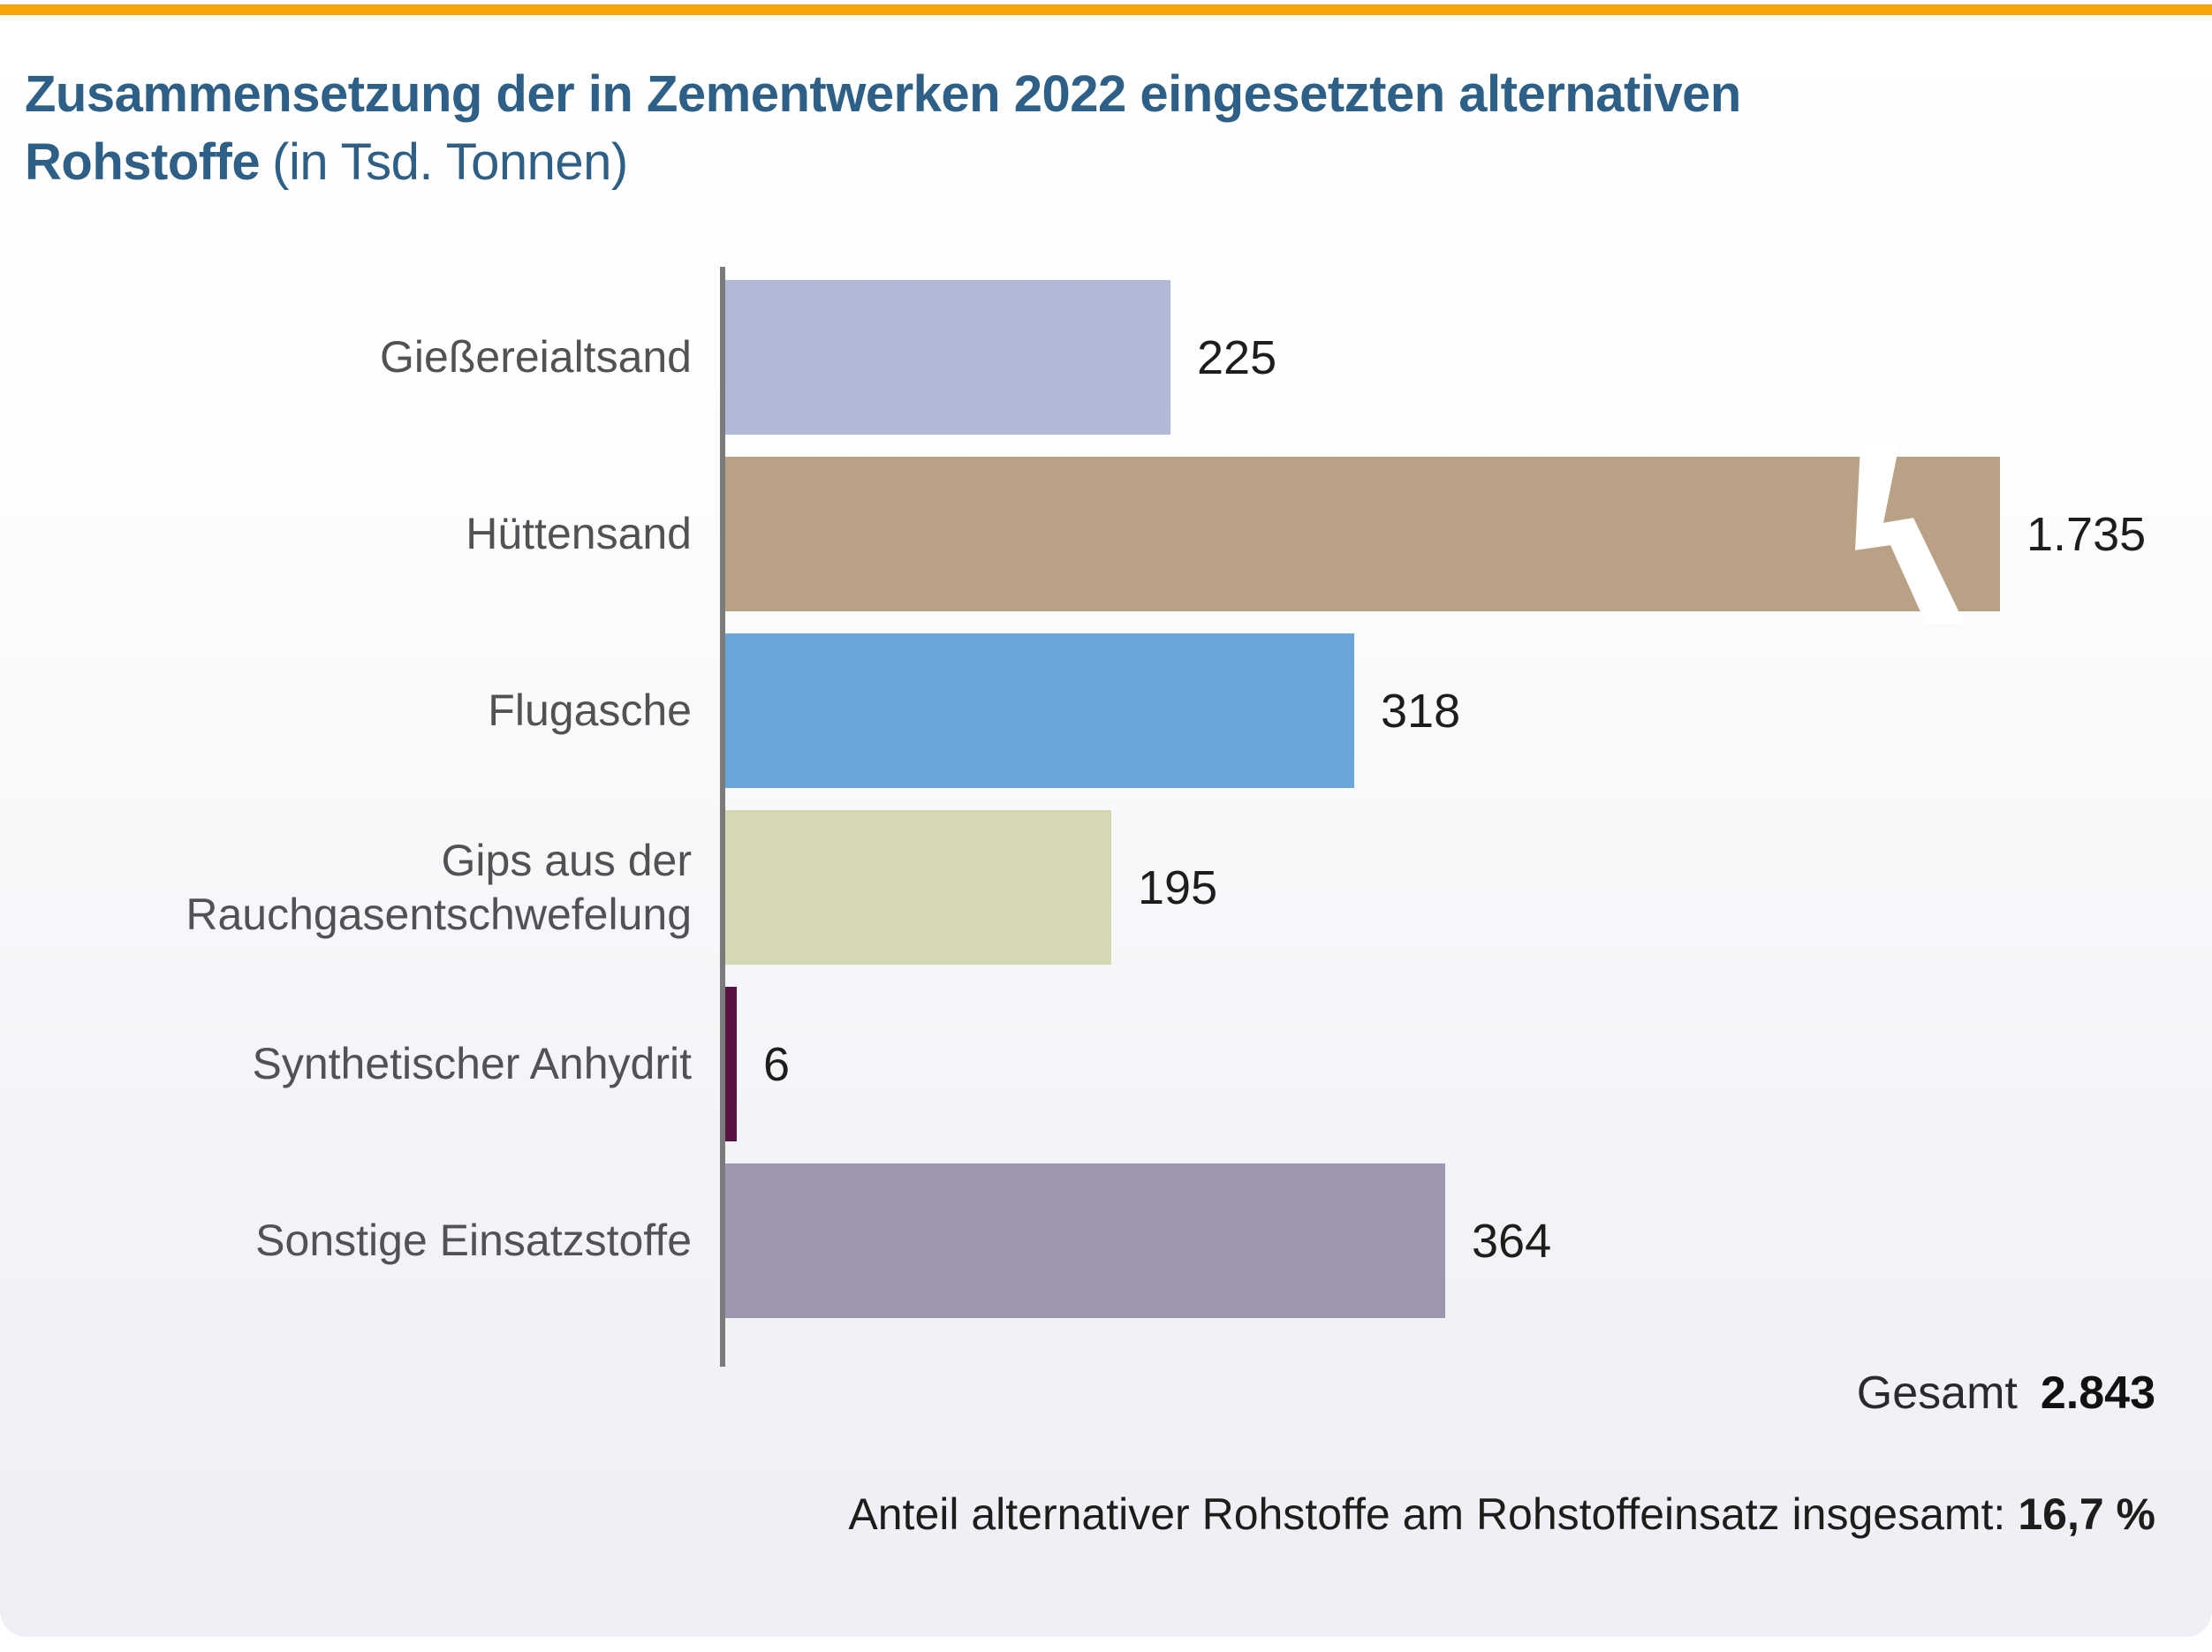  What do you see at coordinates (1512, 1241) in the screenshot?
I see `bar-value: 364` at bounding box center [1512, 1241].